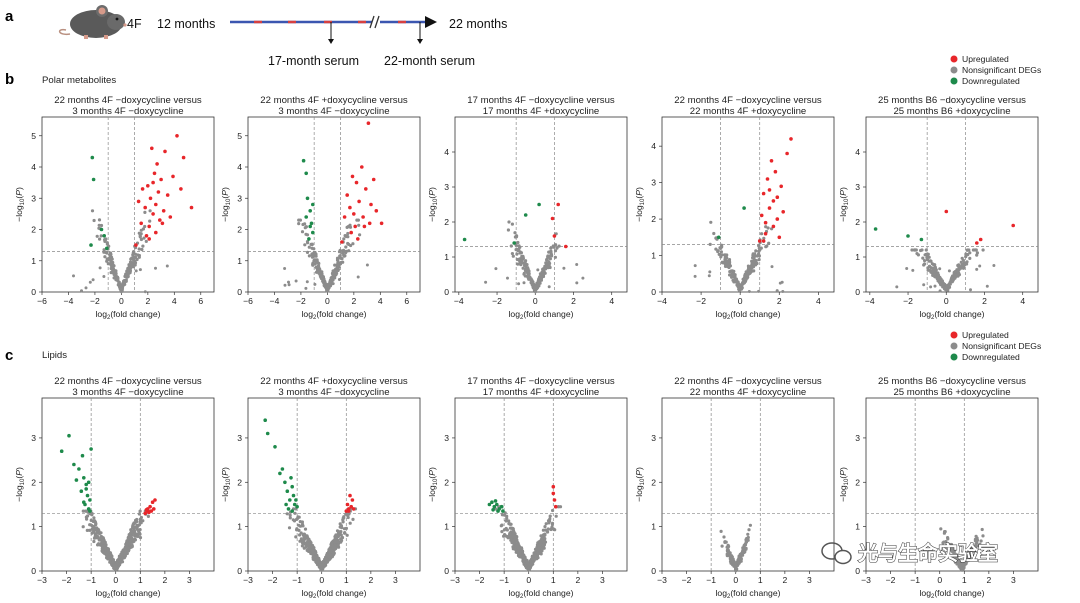 The width and height of the screenshot is (1080, 603). I want to click on x-tick-label: −2, so click(67, 580).